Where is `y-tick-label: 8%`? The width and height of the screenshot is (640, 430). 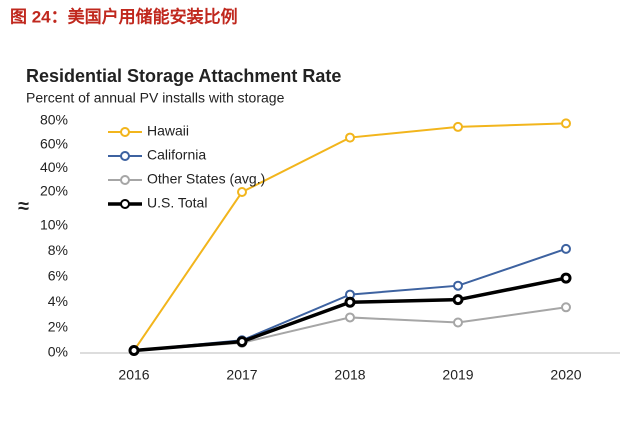 y-tick-label: 8% is located at coordinates (58, 250).